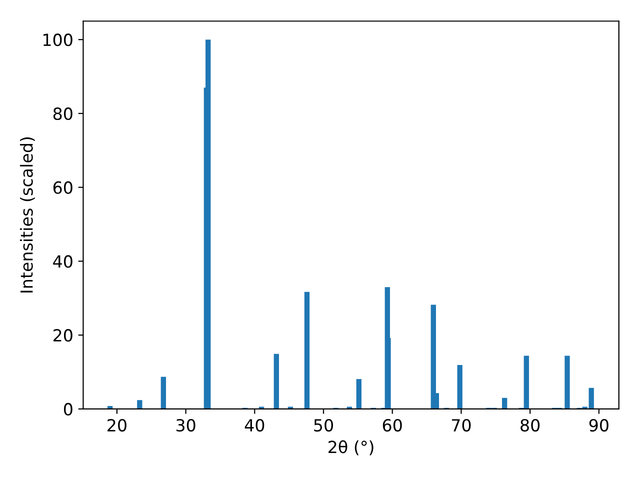  What do you see at coordinates (62, 113) in the screenshot?
I see `y-tick-label: 80` at bounding box center [62, 113].